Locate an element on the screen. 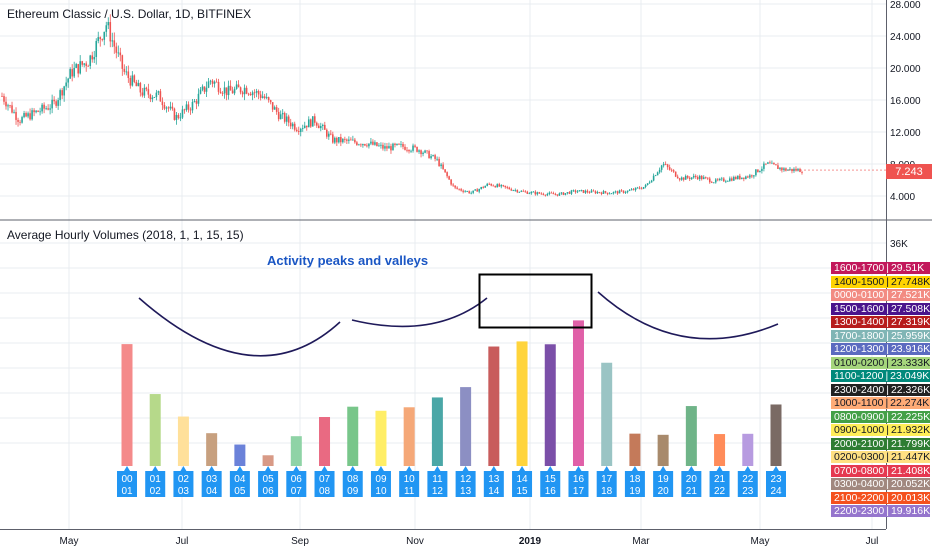  time-tick-label: Nov is located at coordinates (415, 541).